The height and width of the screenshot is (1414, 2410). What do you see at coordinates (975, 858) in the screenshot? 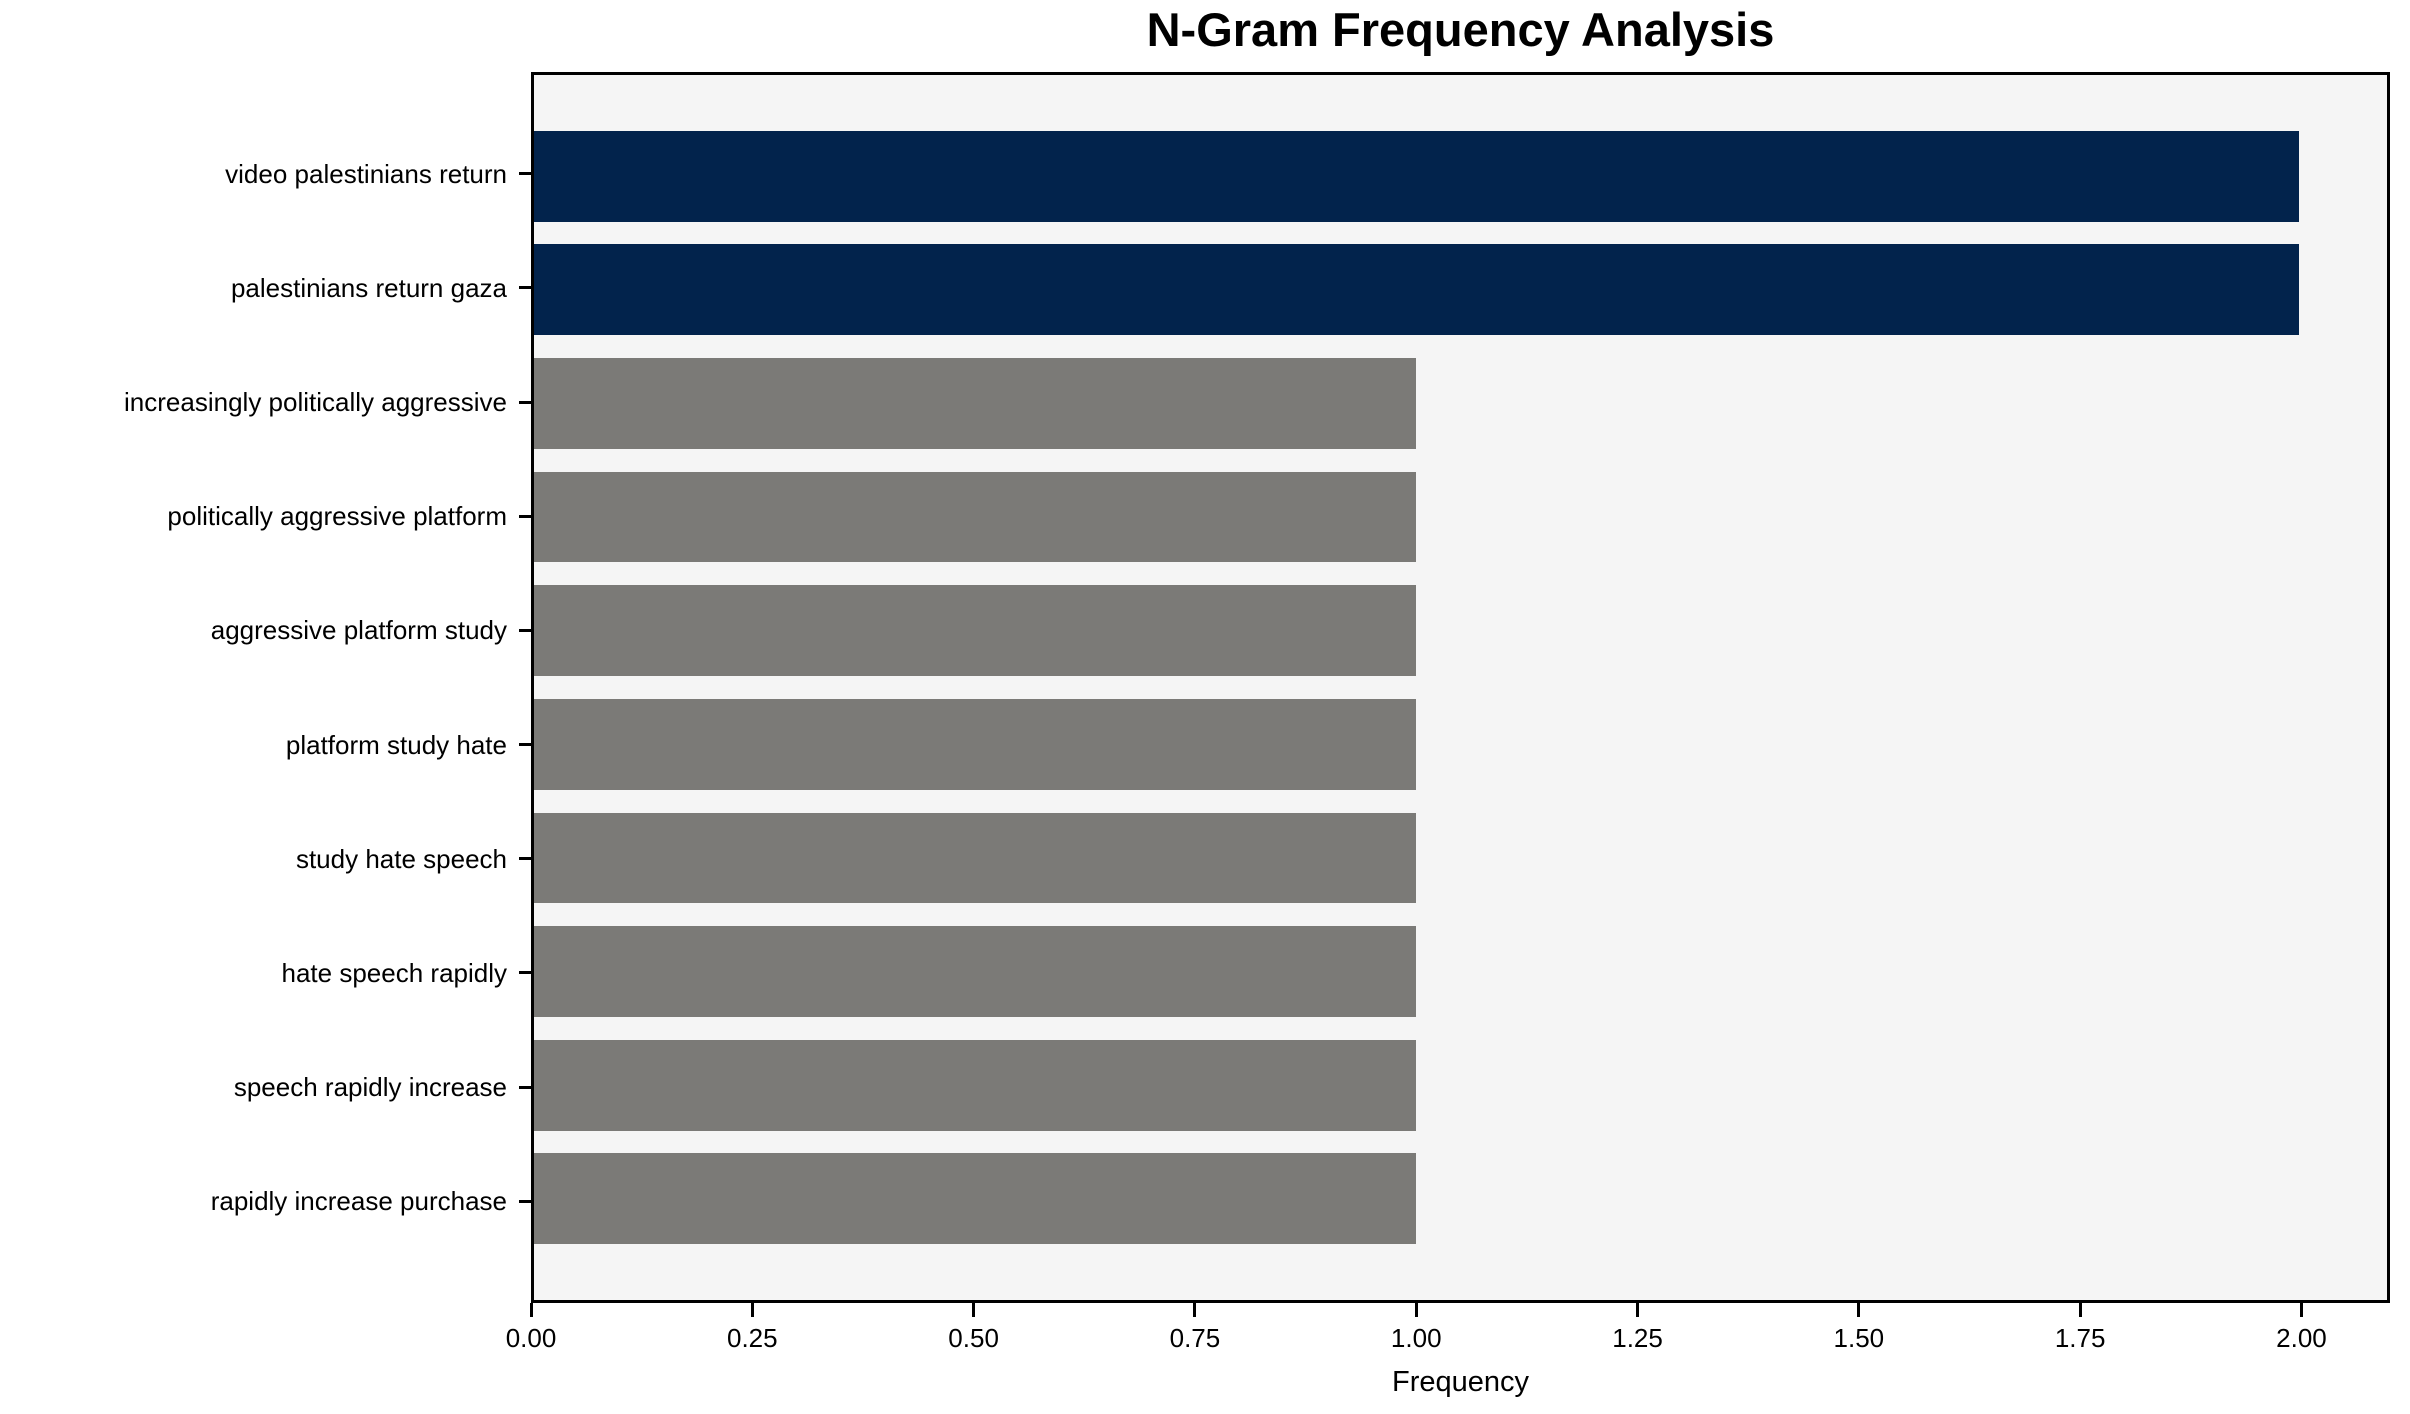
I see `bar-study-hate-speech` at bounding box center [975, 858].